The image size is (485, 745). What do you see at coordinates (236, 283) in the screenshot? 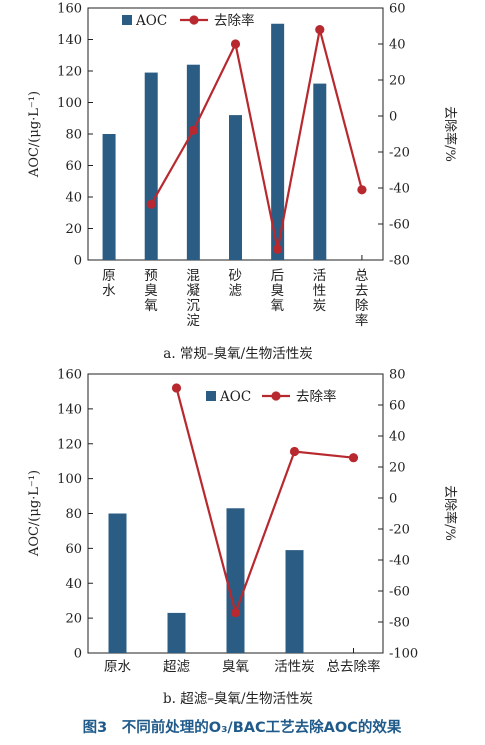
I see `category-label: 砂滤` at bounding box center [236, 283].